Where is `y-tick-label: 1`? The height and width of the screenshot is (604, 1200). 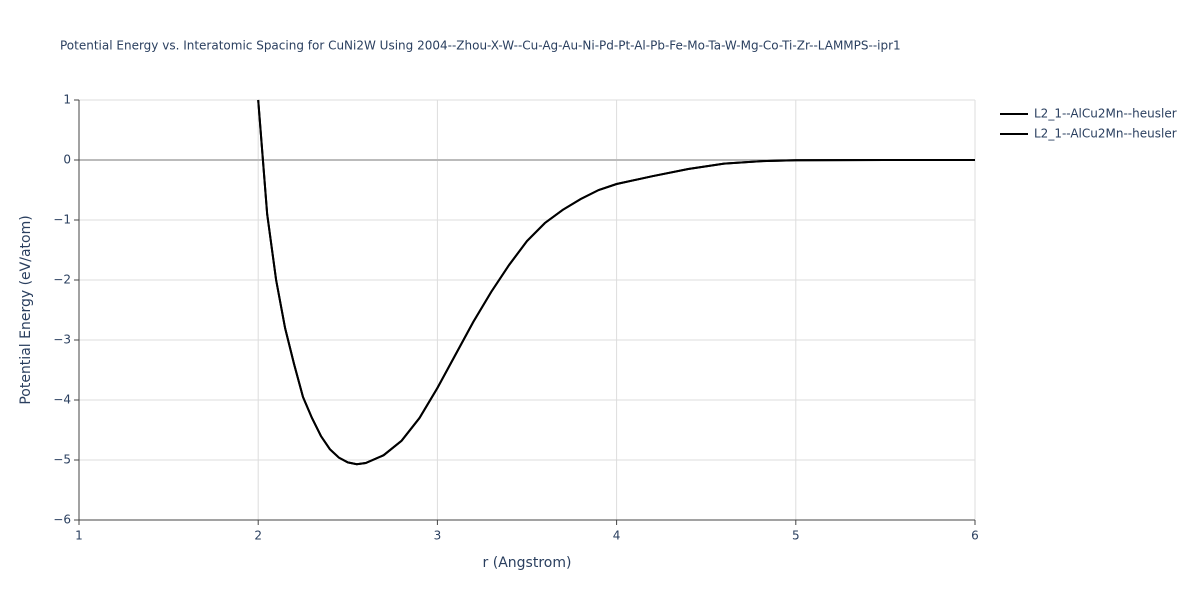
y-tick-label: 1 is located at coordinates (67, 100).